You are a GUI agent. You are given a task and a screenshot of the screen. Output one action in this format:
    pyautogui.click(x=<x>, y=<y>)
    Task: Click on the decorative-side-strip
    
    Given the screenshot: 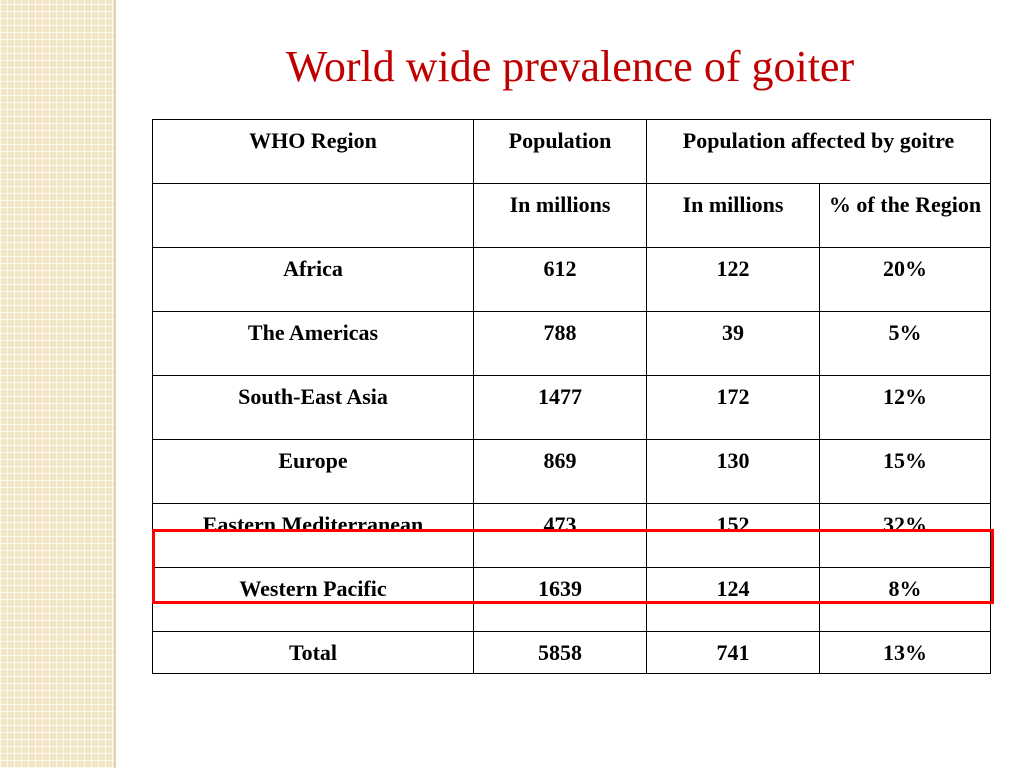 What is the action you would take?
    pyautogui.click(x=57, y=384)
    